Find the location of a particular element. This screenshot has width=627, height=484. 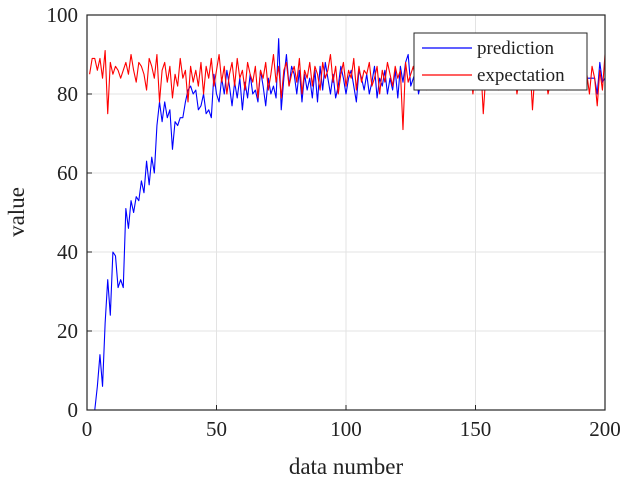

legend-box is located at coordinates (500, 61).